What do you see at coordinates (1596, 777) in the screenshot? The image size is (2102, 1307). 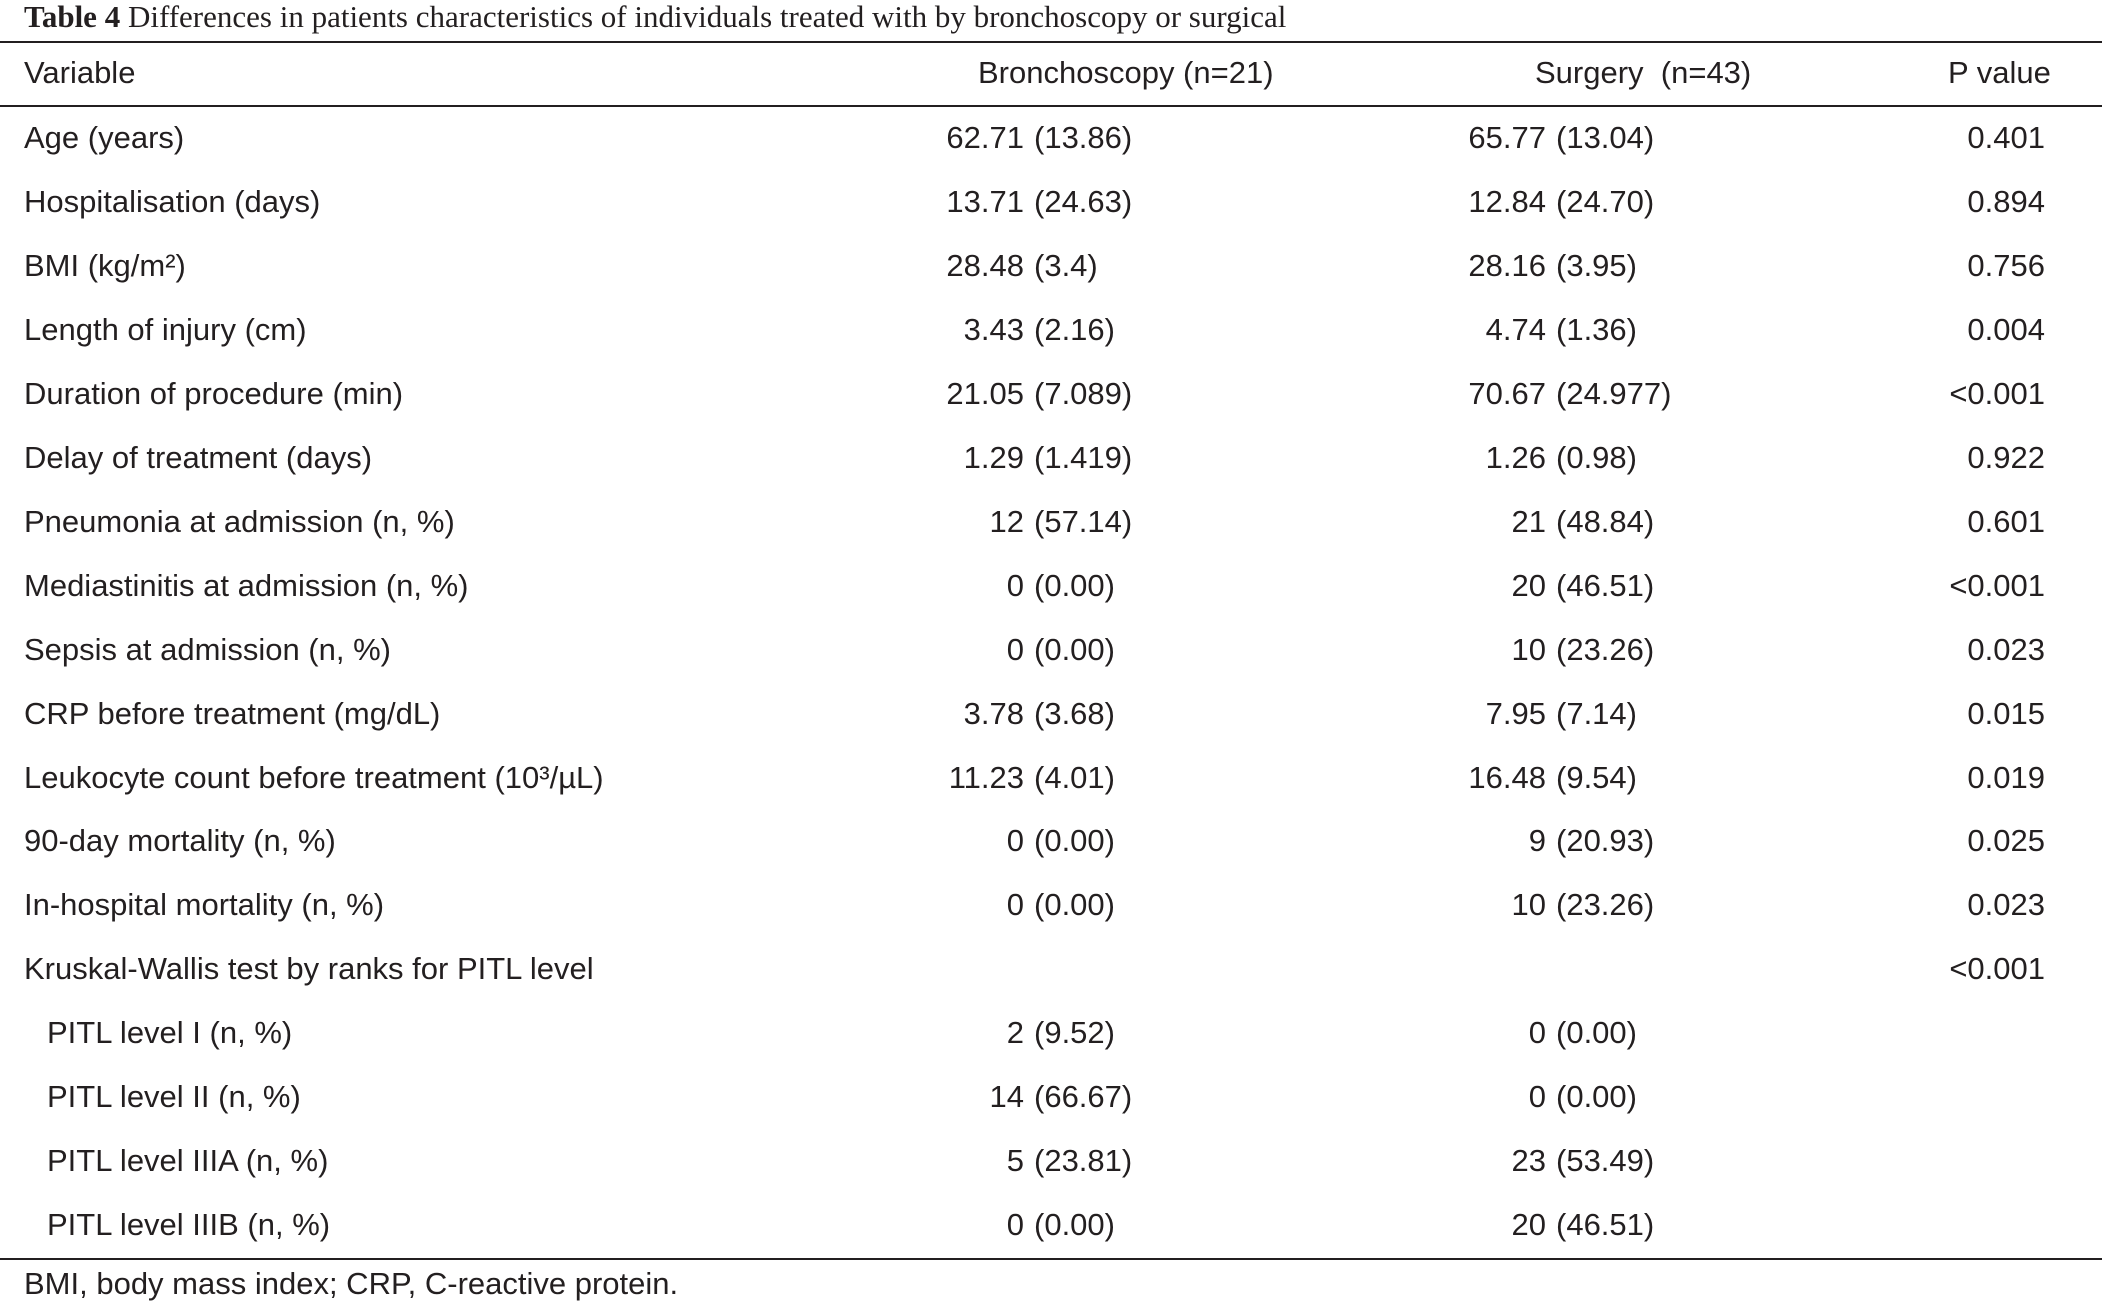 I see `cell-surgery-paren: (9.54)` at bounding box center [1596, 777].